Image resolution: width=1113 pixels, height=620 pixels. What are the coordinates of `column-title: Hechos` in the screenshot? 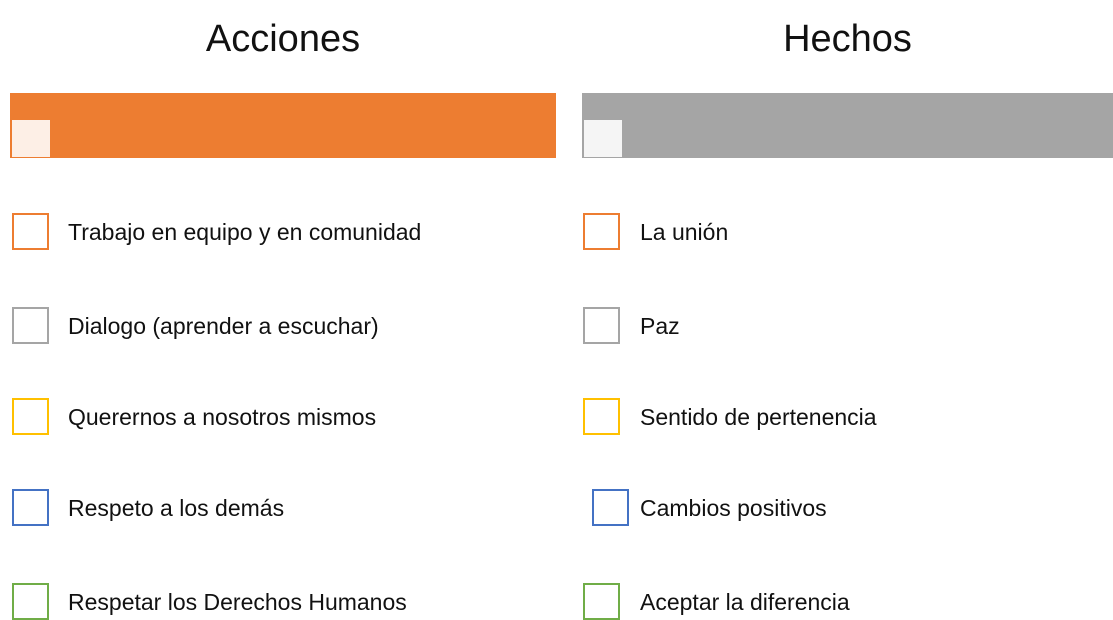 It's located at (847, 39).